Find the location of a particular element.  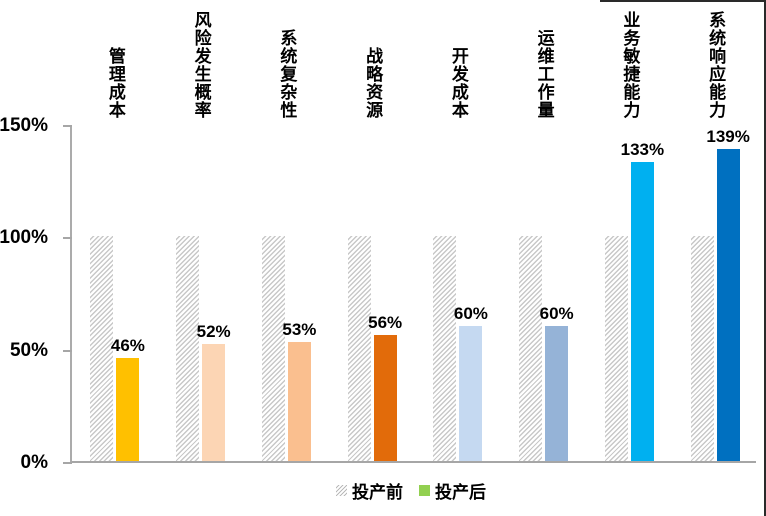

category-label-5: 运维工作量 is located at coordinates (544, 74).